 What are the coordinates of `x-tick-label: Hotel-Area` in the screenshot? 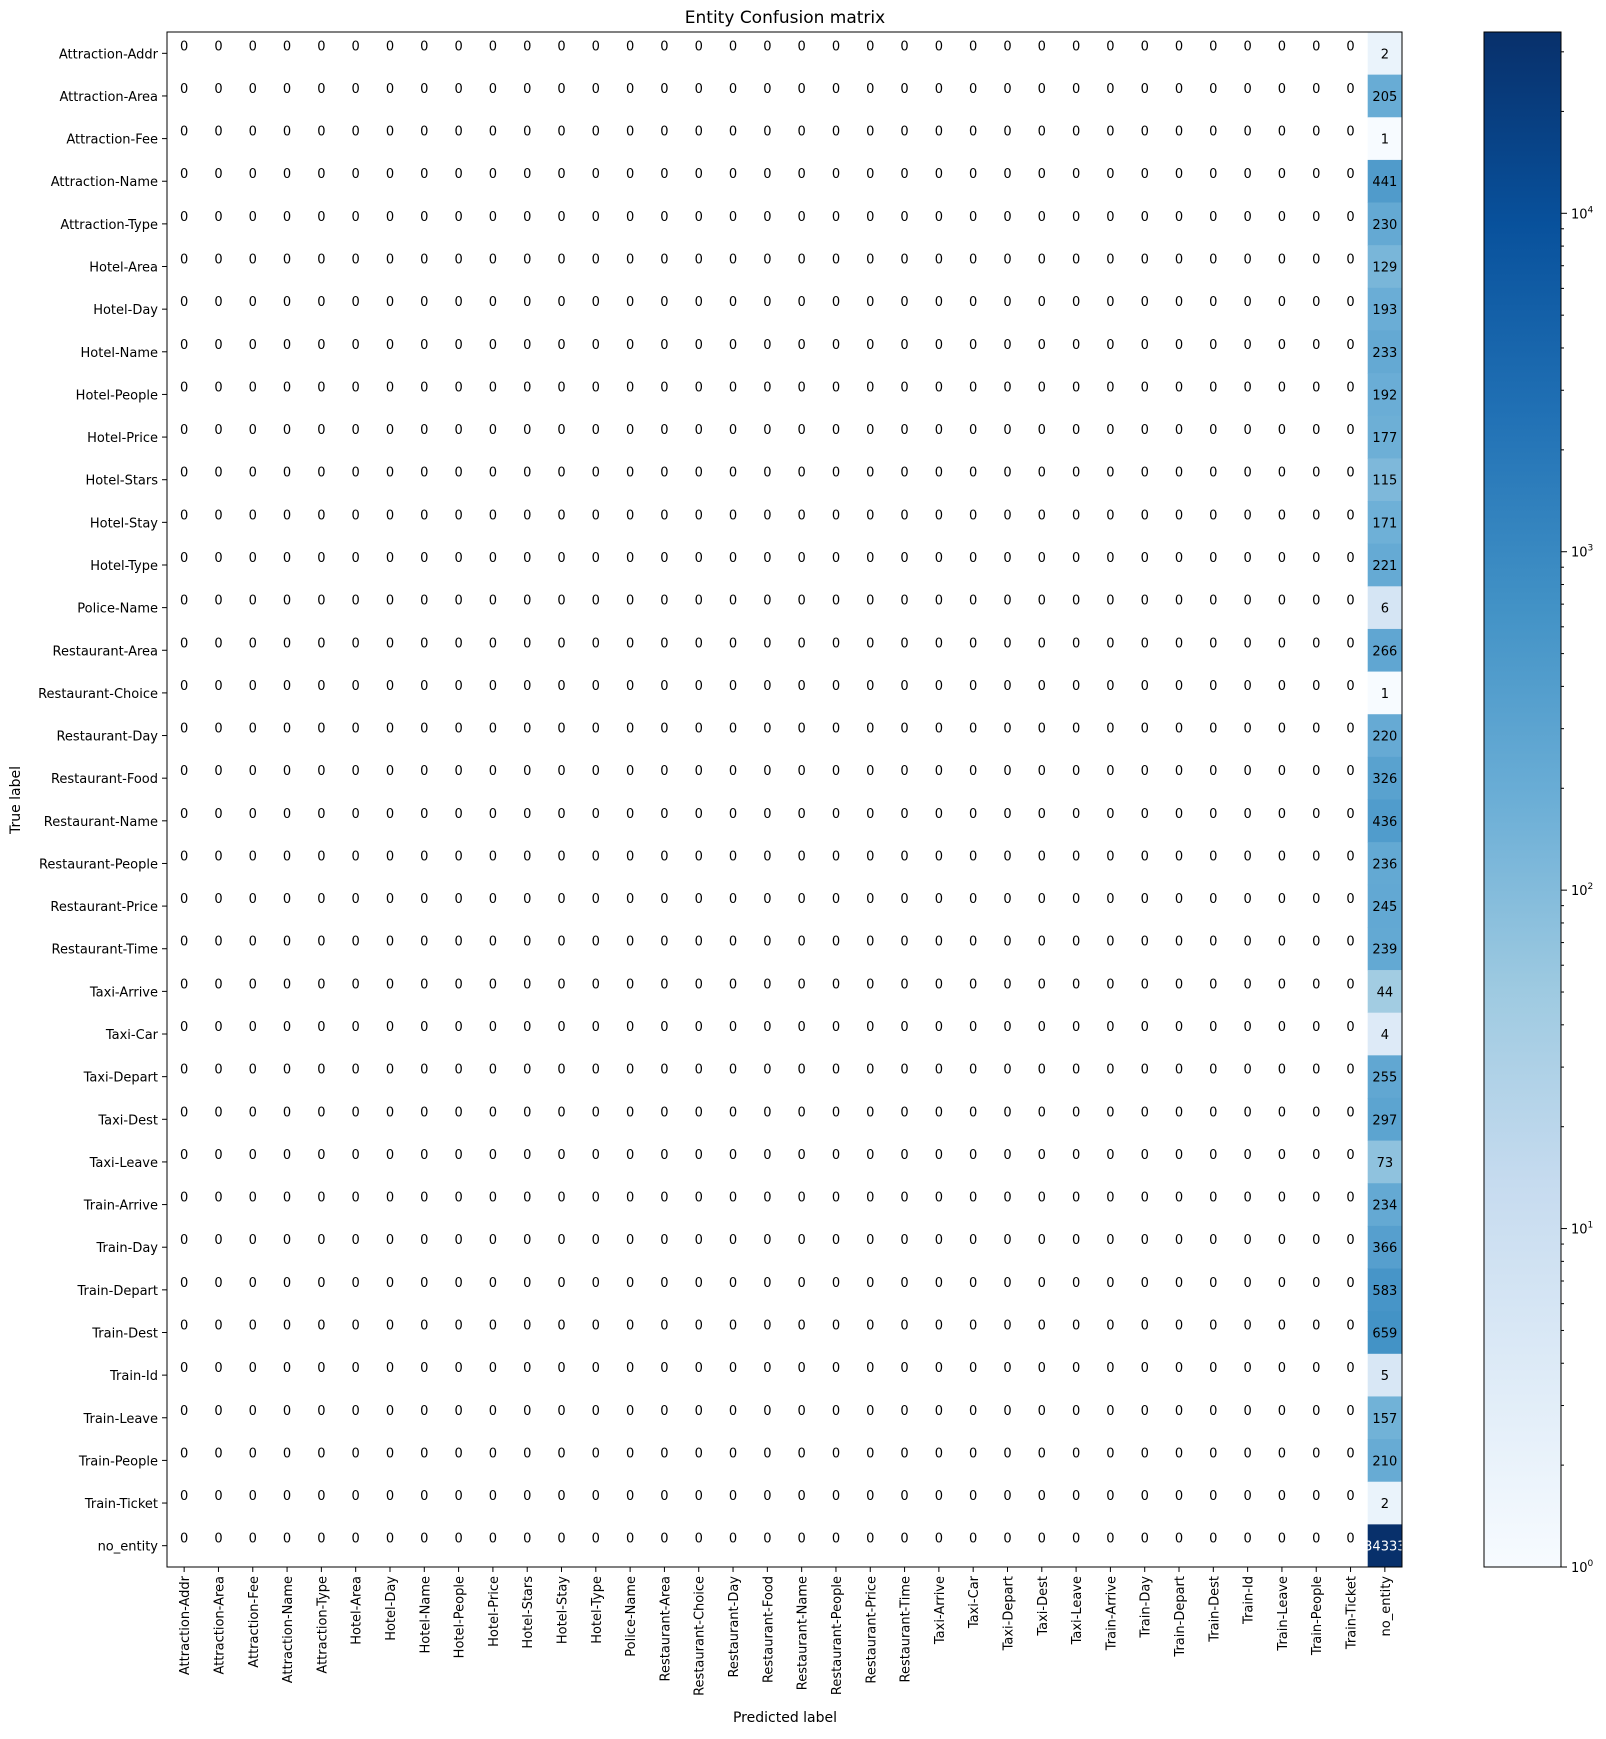 It's located at (357, 1610).